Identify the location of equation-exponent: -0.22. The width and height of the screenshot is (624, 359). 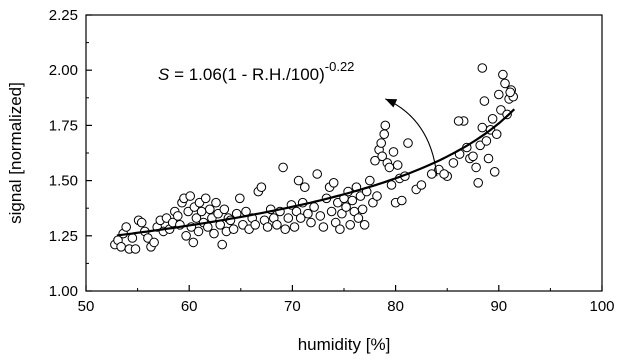
(340, 66).